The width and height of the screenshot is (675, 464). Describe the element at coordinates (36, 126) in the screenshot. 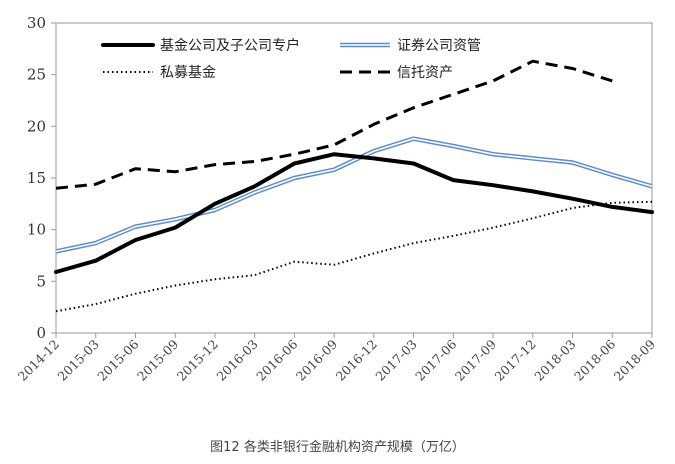

I see `y-tick-label: 20` at that location.